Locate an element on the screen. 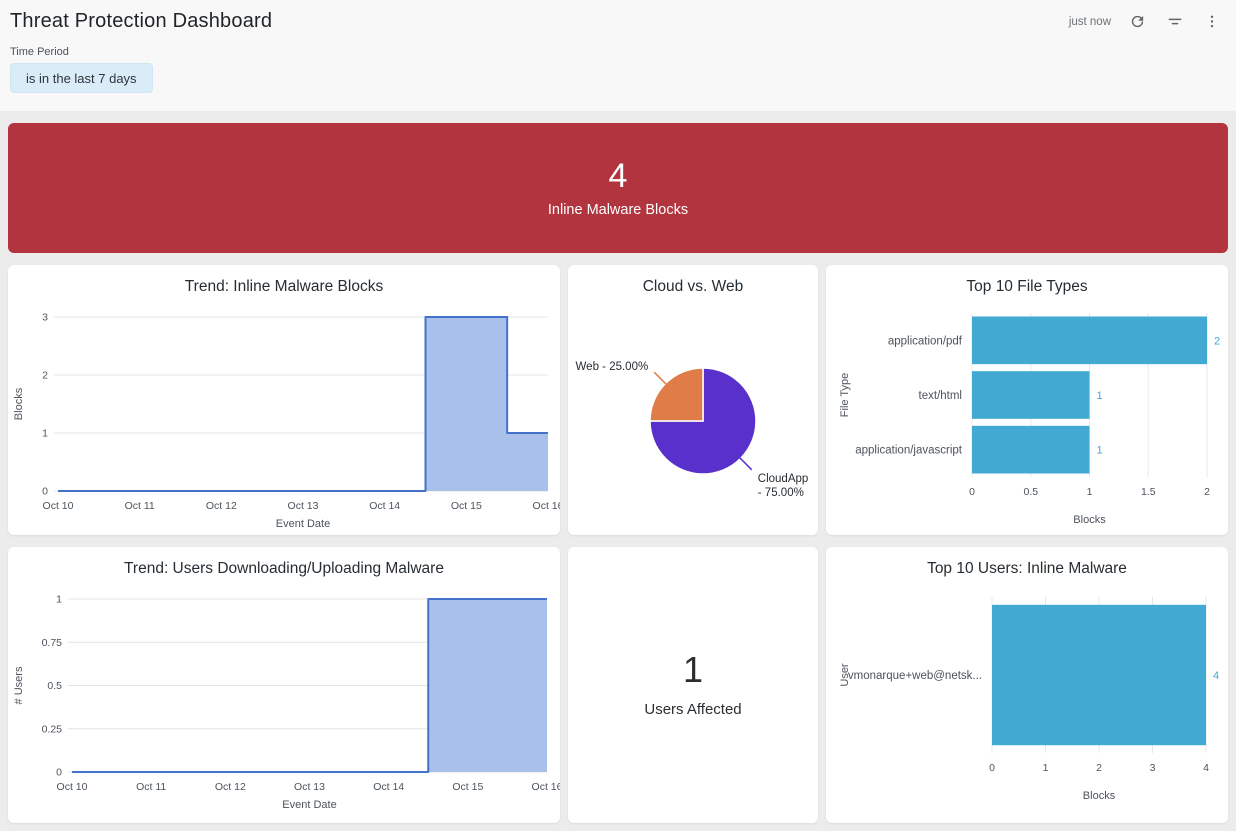 This screenshot has height=831, width=1236. svg-text: 0.25 is located at coordinates (52, 729).